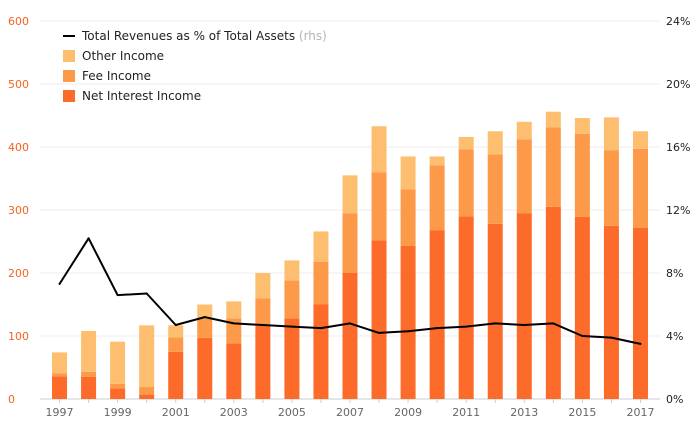 Image resolution: width=700 pixels, height=433 pixels. I want to click on x-tick-label: 2015, so click(582, 412).